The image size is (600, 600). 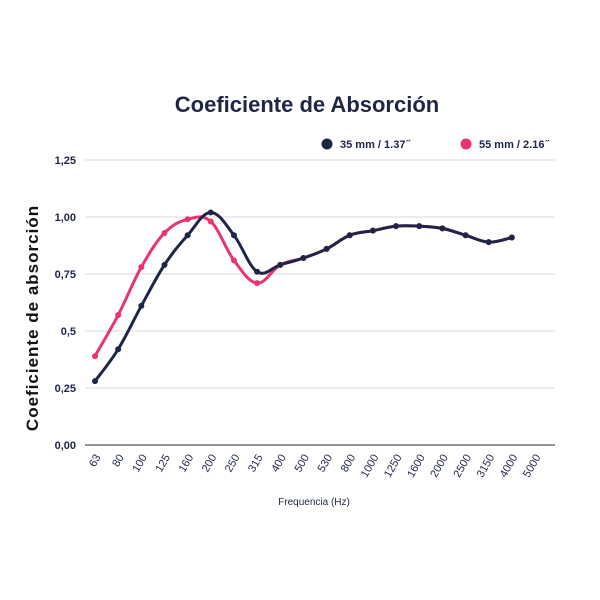 I want to click on x-tick-label: 2000, so click(x=439, y=466).